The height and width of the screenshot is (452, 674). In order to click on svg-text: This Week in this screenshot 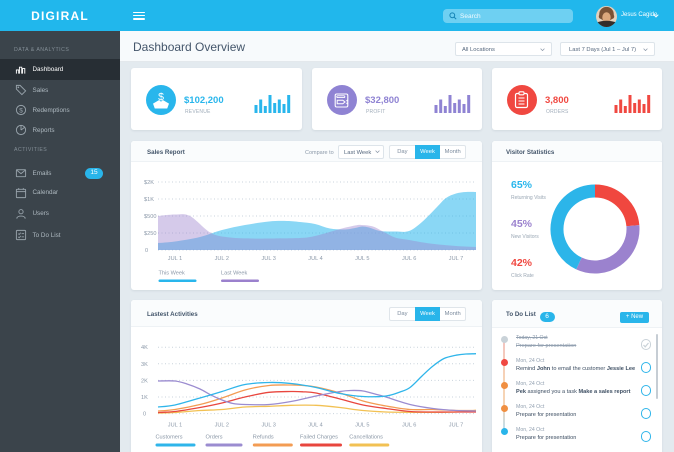, I will do `click(172, 274)`.